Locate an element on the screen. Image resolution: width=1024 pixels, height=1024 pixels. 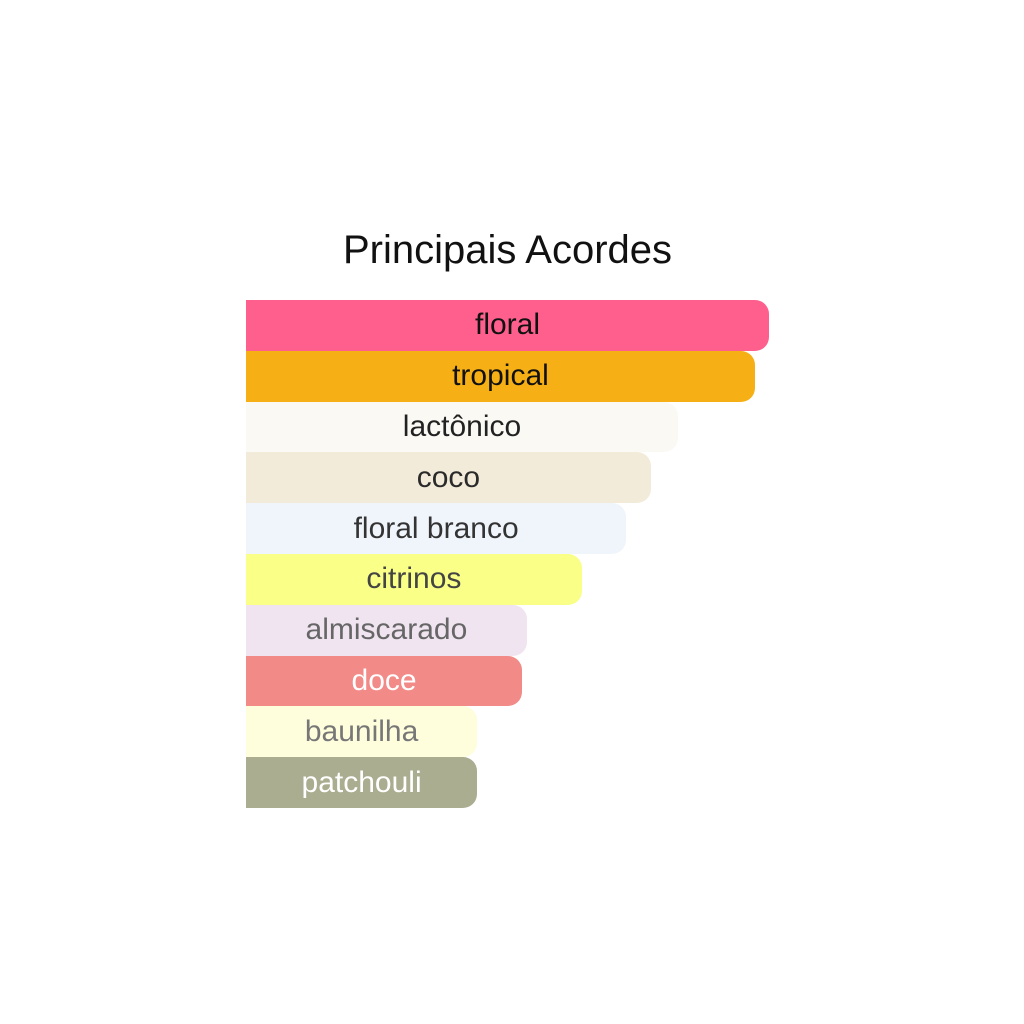
accord-label: tropical is located at coordinates (500, 376).